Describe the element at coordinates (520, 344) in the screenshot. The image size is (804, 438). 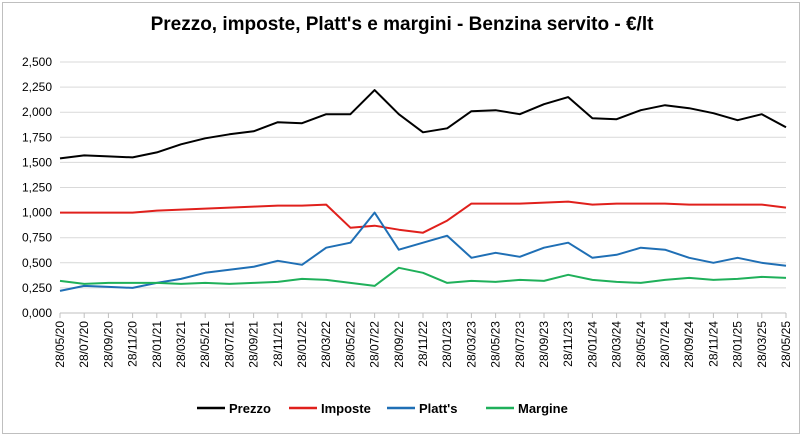
I see `x-tick-label: 28/07/23` at that location.